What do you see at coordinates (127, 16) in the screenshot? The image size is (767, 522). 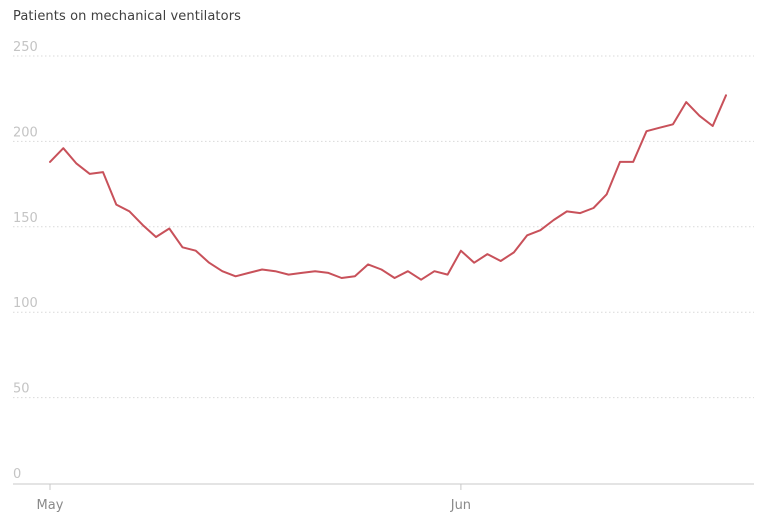 I see `chart-title: Patients on mechanical ventilators` at bounding box center [127, 16].